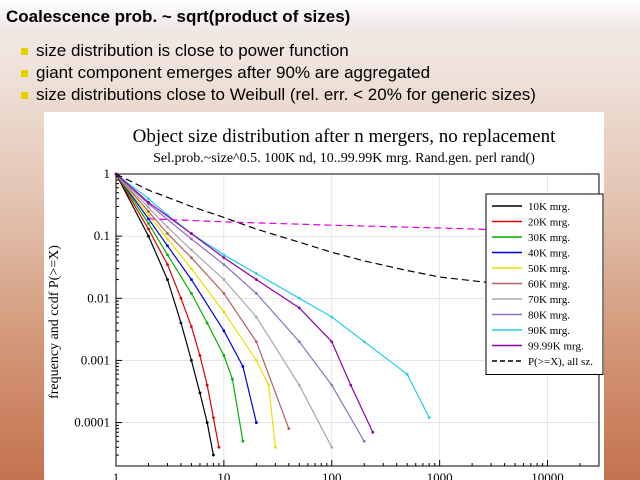 The image size is (640, 480). I want to click on y-tick-label: 1, so click(107, 173).